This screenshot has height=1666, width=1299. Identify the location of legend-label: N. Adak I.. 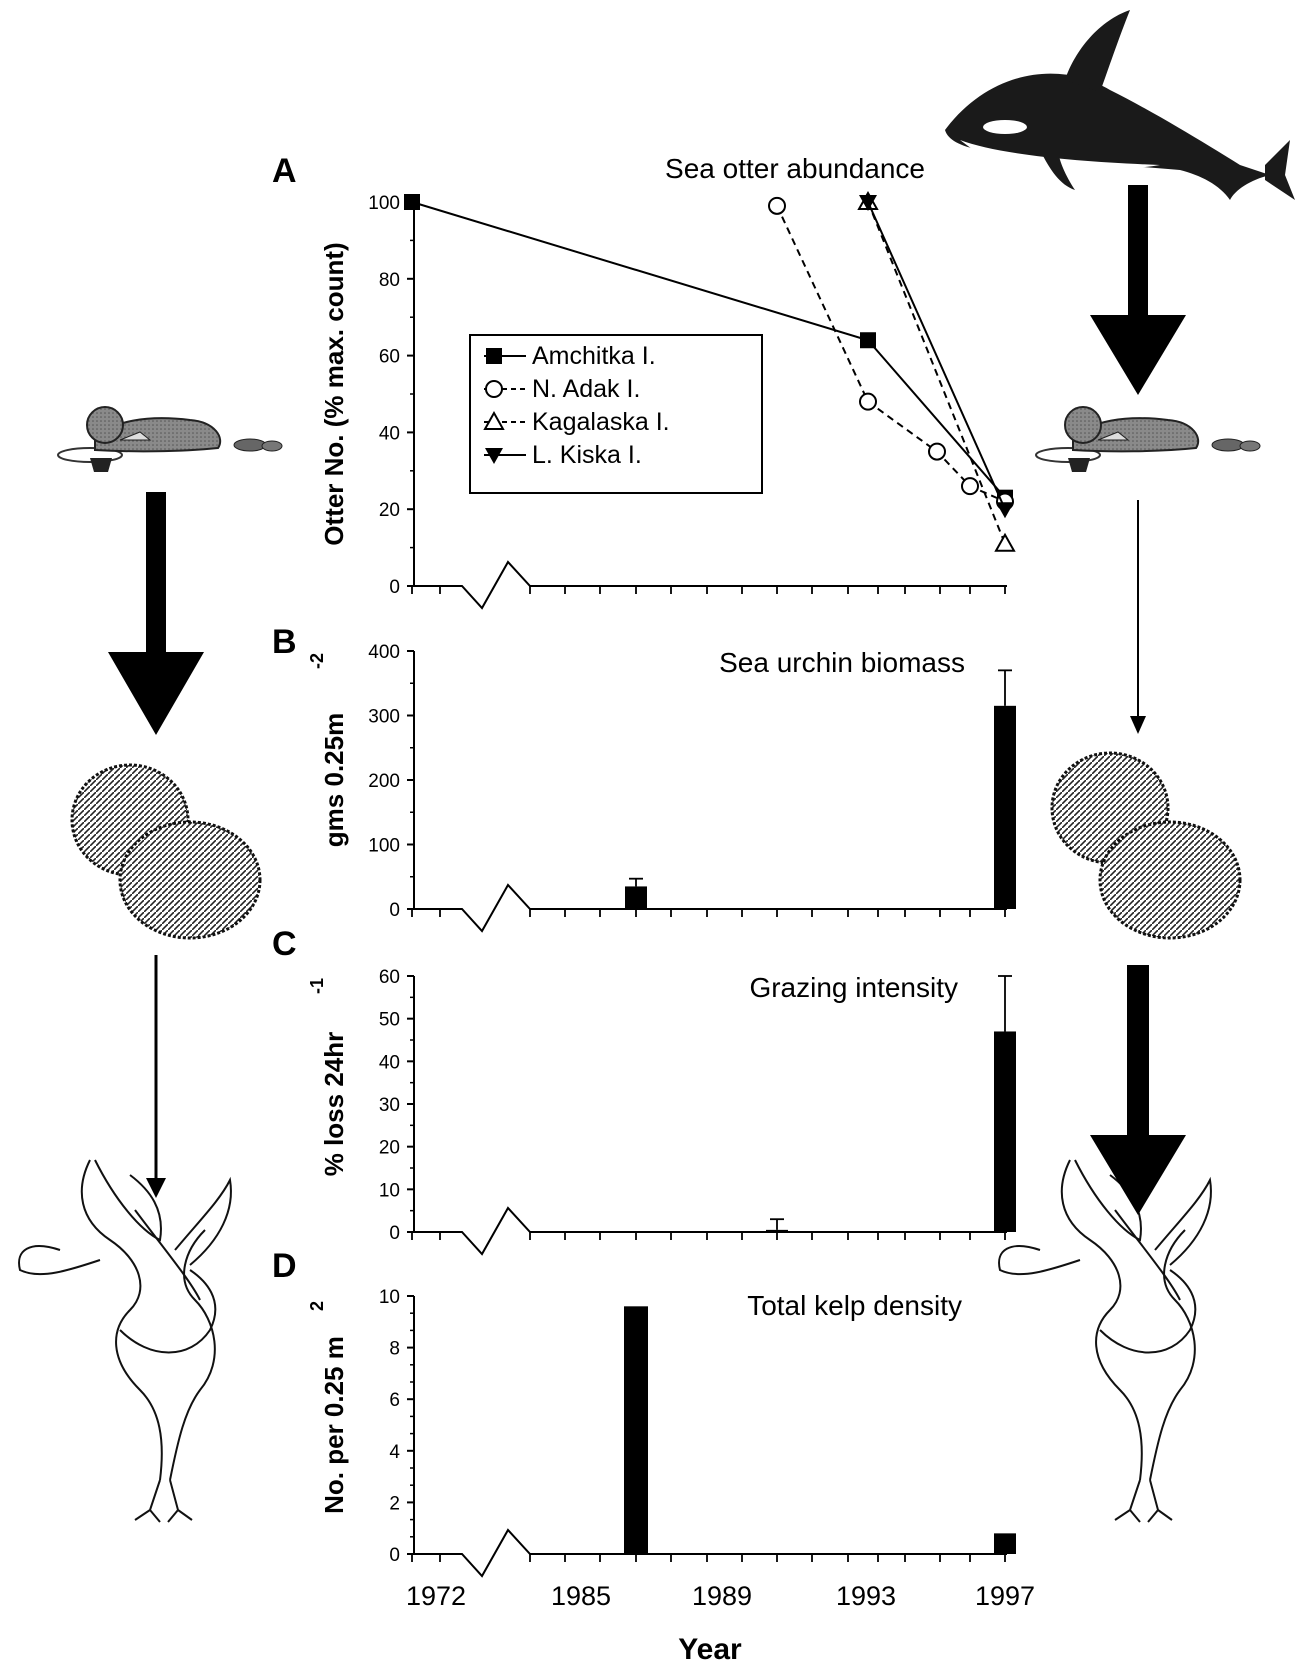
(586, 389).